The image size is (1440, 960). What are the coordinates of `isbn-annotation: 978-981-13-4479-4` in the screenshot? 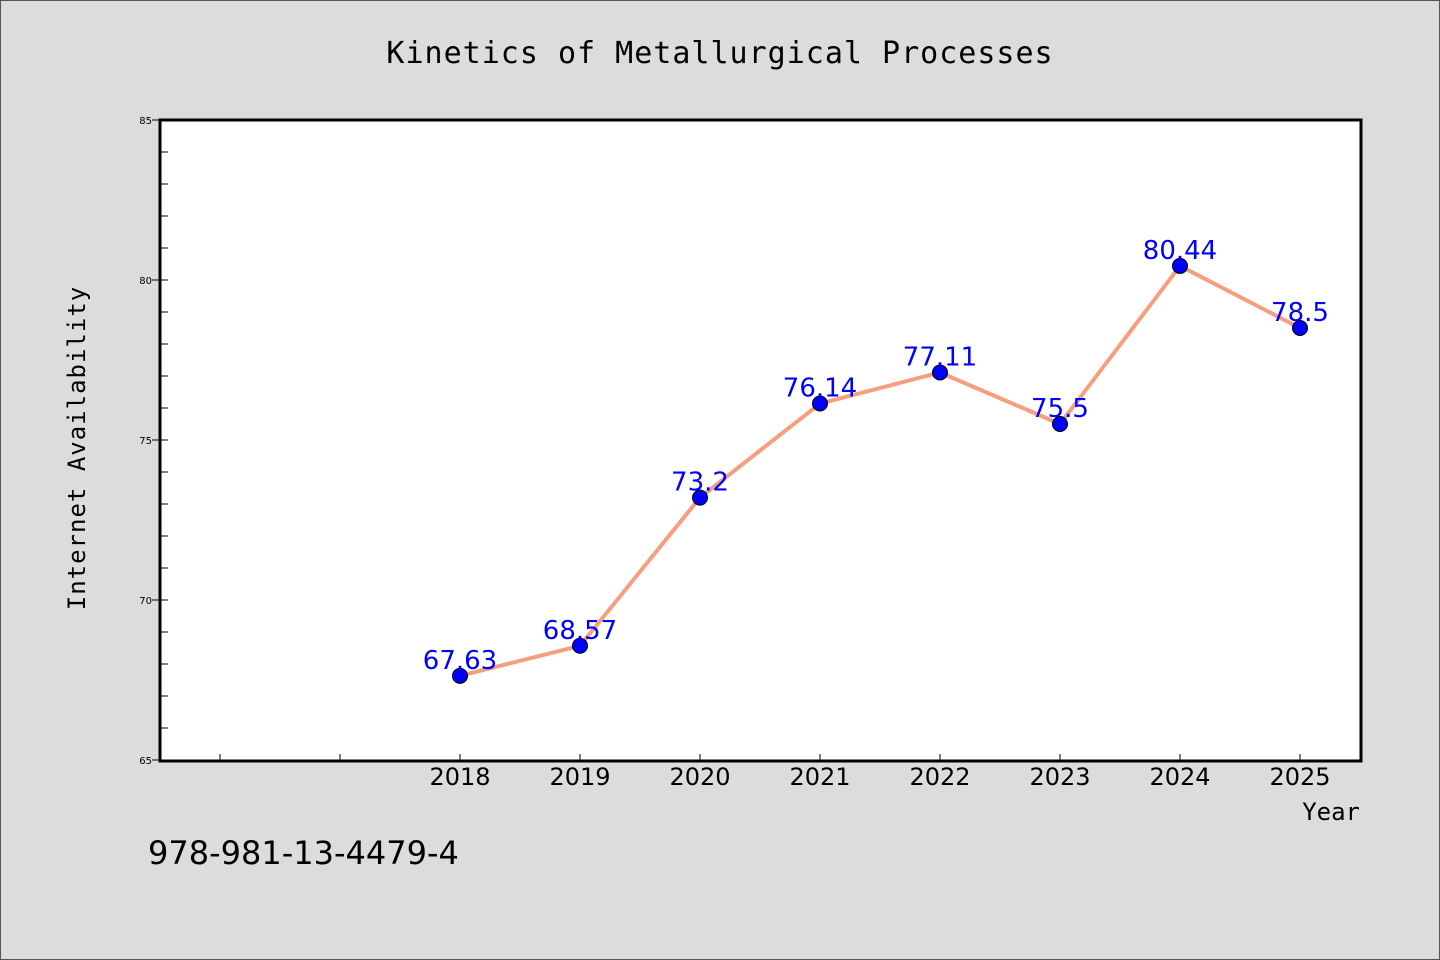 It's located at (303, 853).